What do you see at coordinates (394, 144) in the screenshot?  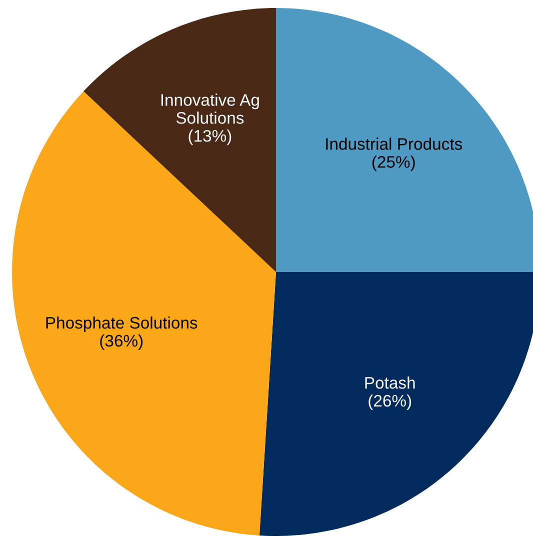 I see `slice-label: Industrial Products` at bounding box center [394, 144].